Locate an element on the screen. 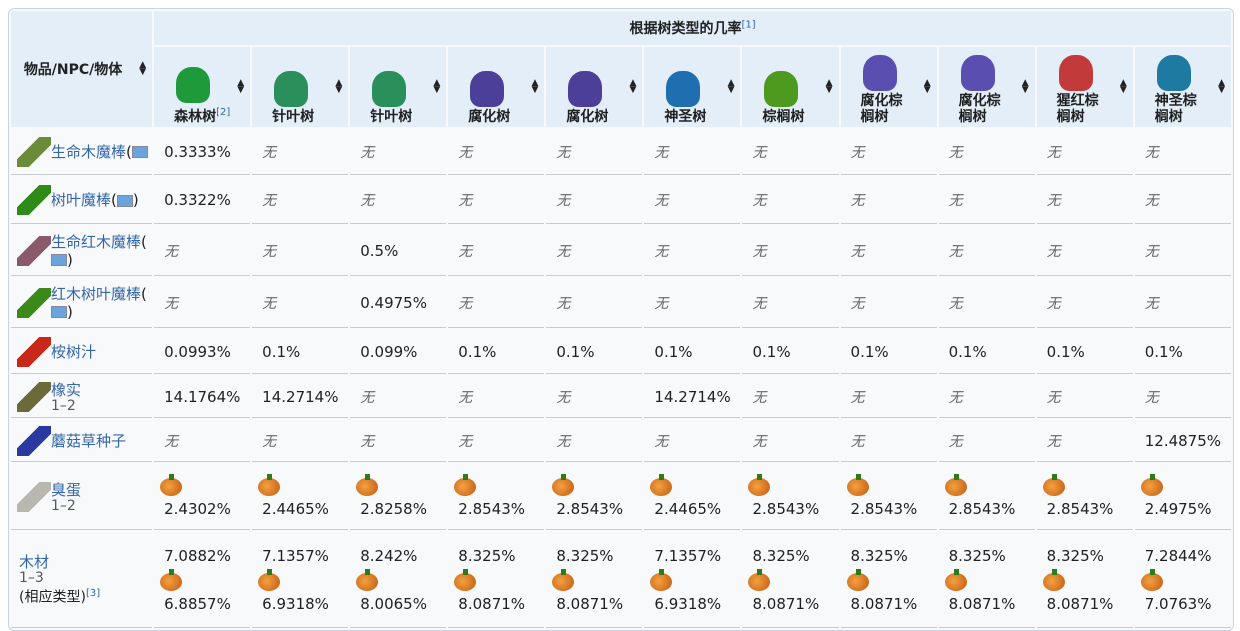 Image resolution: width=1240 pixels, height=631 pixels. column-header-tree: 棕榈树 ▲ ▼ is located at coordinates (790, 87).